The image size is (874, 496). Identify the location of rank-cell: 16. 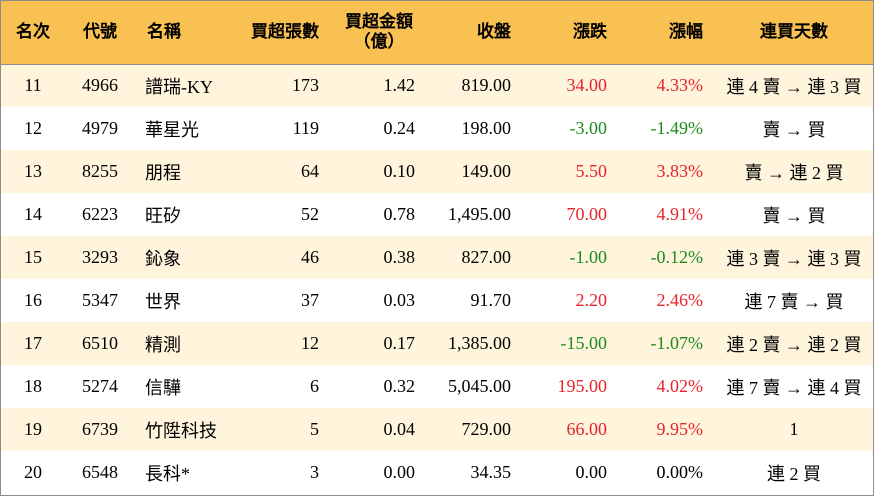
(33, 300).